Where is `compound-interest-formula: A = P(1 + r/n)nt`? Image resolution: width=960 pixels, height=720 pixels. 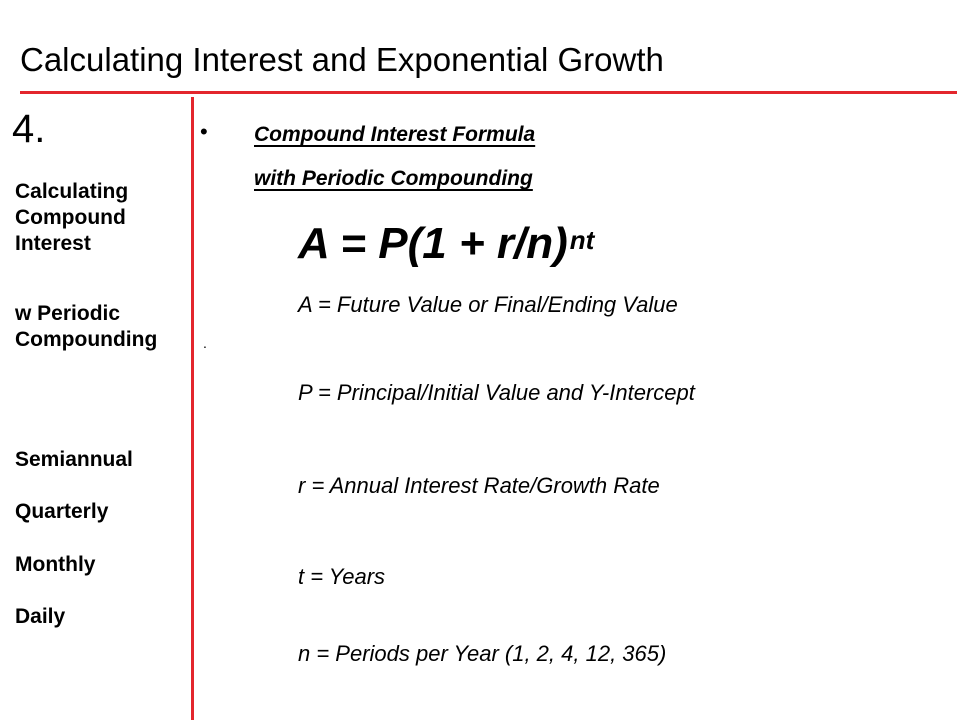 compound-interest-formula: A = P(1 + r/n)nt is located at coordinates (446, 244).